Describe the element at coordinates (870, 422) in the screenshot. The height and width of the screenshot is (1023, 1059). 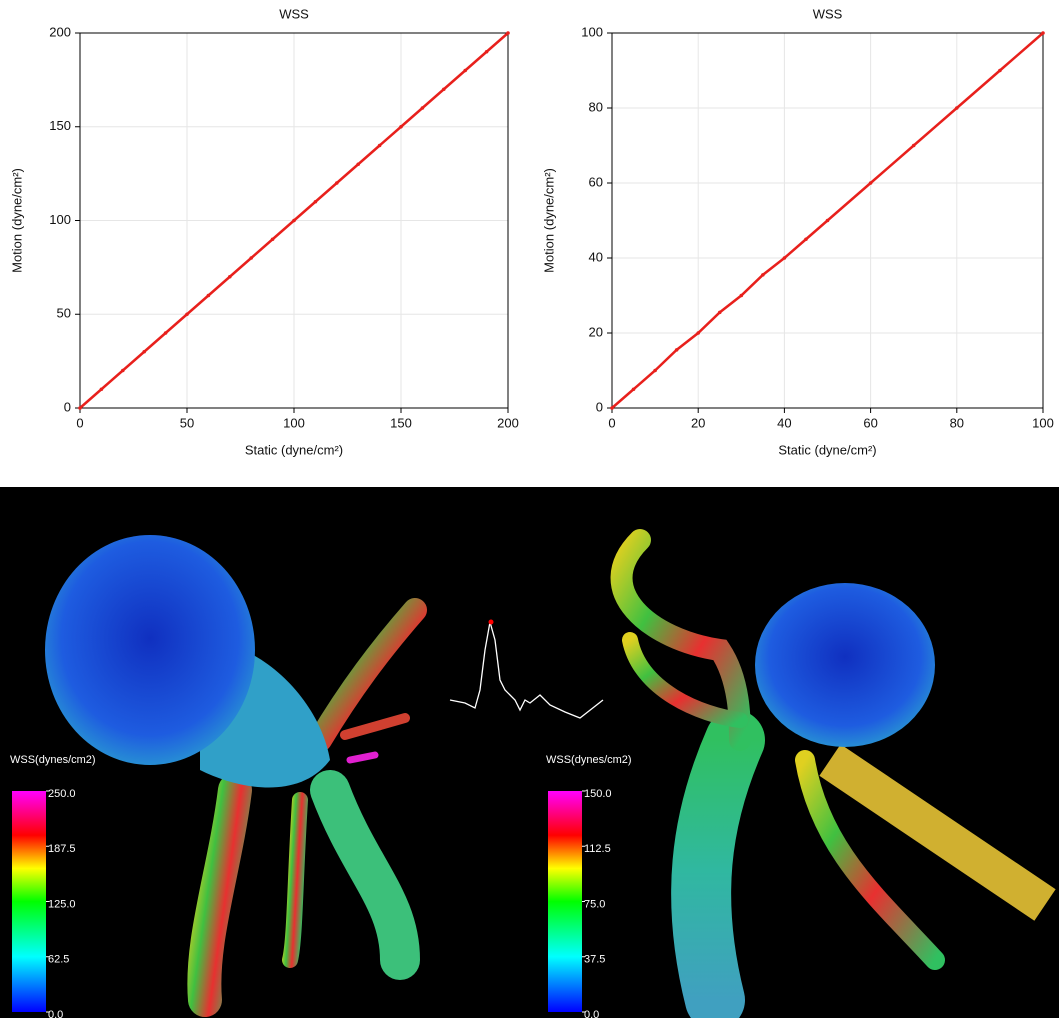
I see `x-tick-label: 60` at that location.